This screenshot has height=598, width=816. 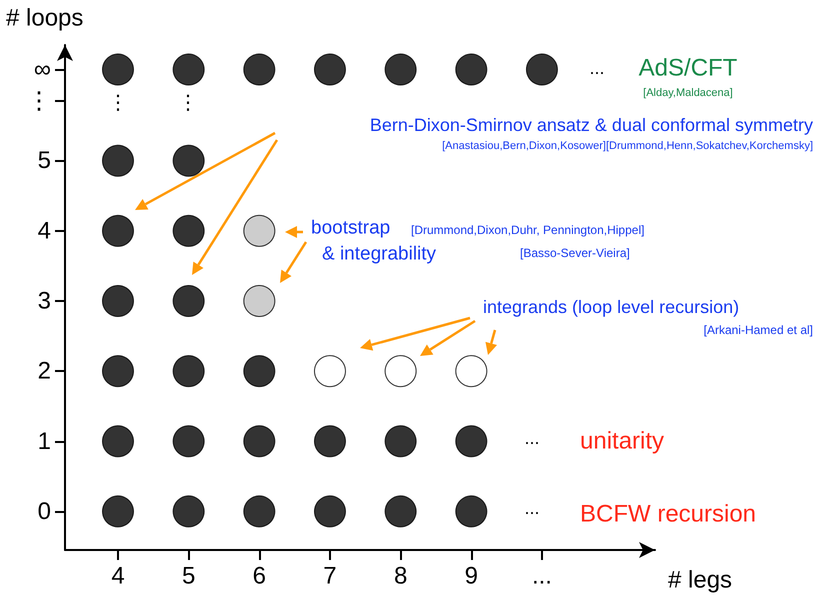 I want to click on annotation: unitarity, so click(x=622, y=441).